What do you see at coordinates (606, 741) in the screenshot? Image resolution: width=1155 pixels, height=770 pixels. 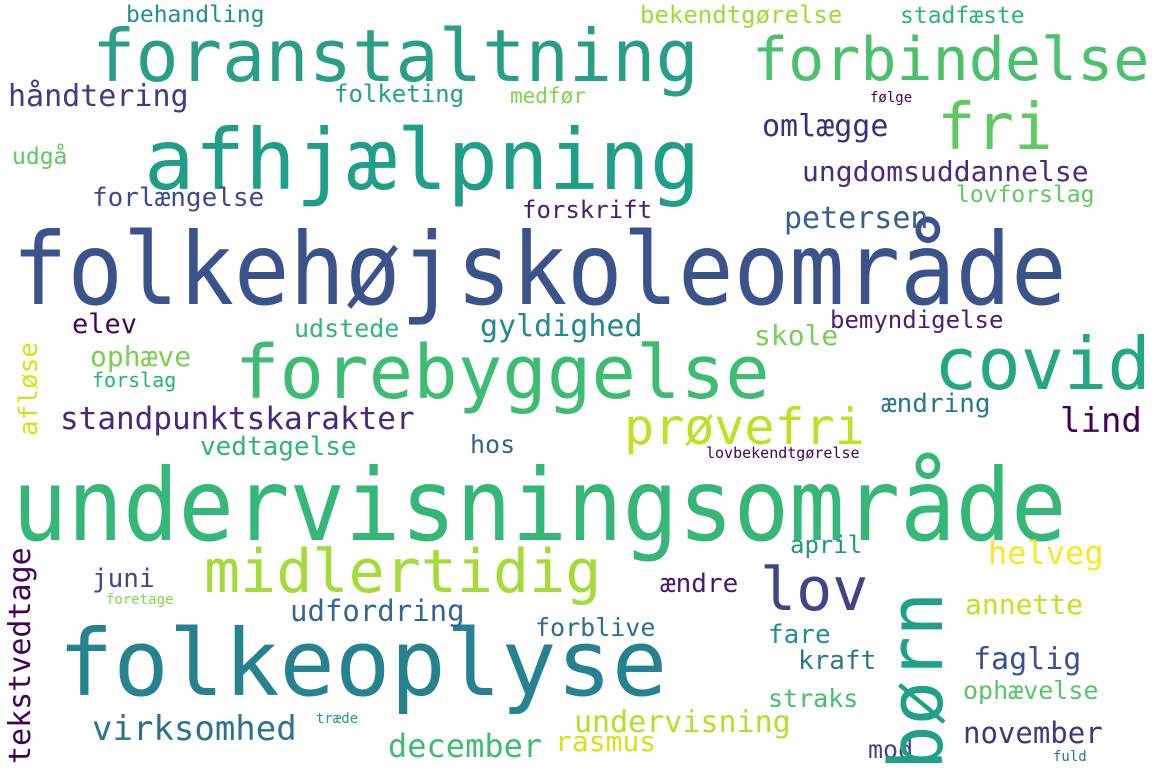 I see `word-rasmus: rasmus` at bounding box center [606, 741].